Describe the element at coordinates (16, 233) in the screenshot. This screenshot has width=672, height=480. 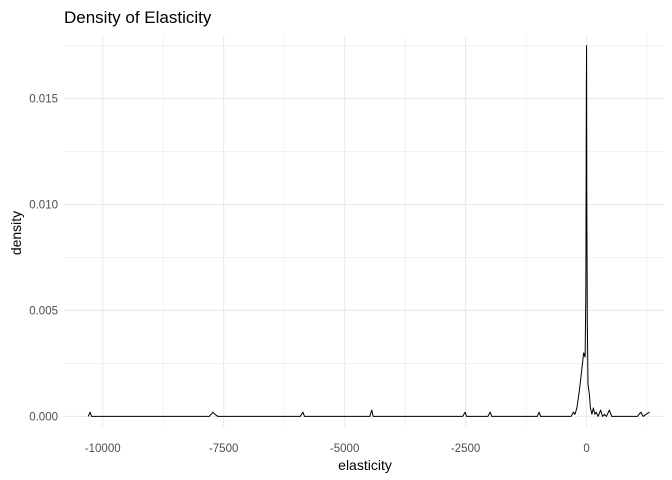
I see `y-axis-title: density` at that location.